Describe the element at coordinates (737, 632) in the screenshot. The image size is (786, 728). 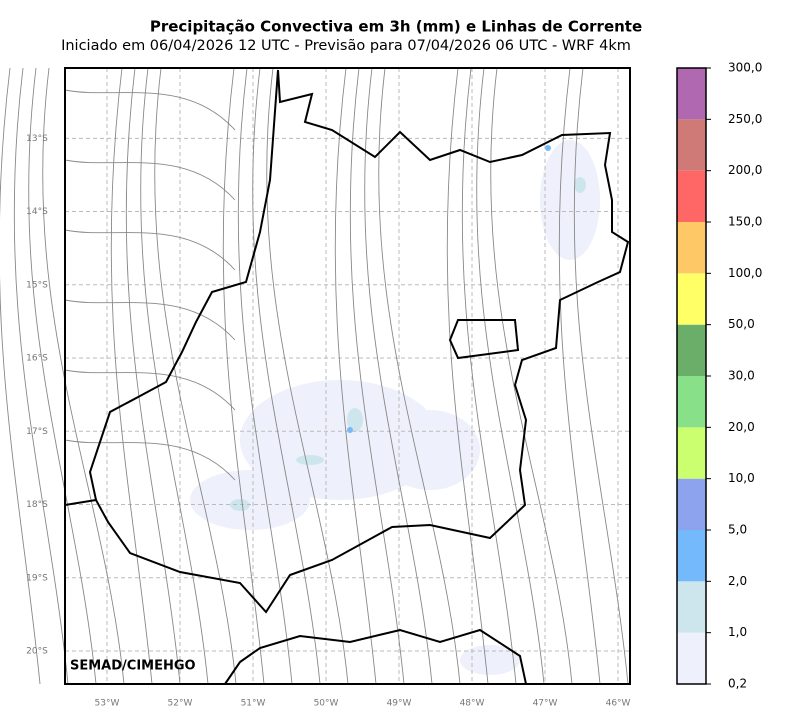
I see `colorbar-label: 1,0` at that location.